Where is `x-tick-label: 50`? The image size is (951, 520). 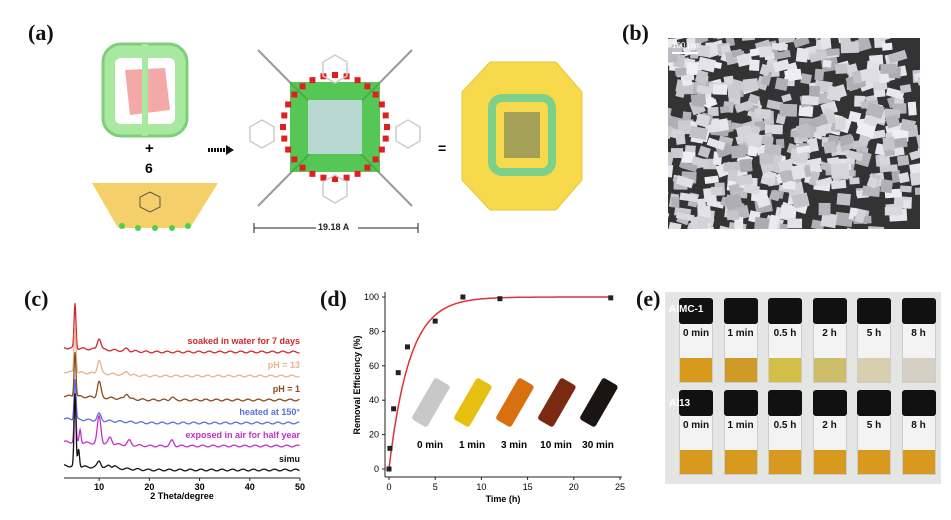 x-tick-label: 50 is located at coordinates (300, 487).